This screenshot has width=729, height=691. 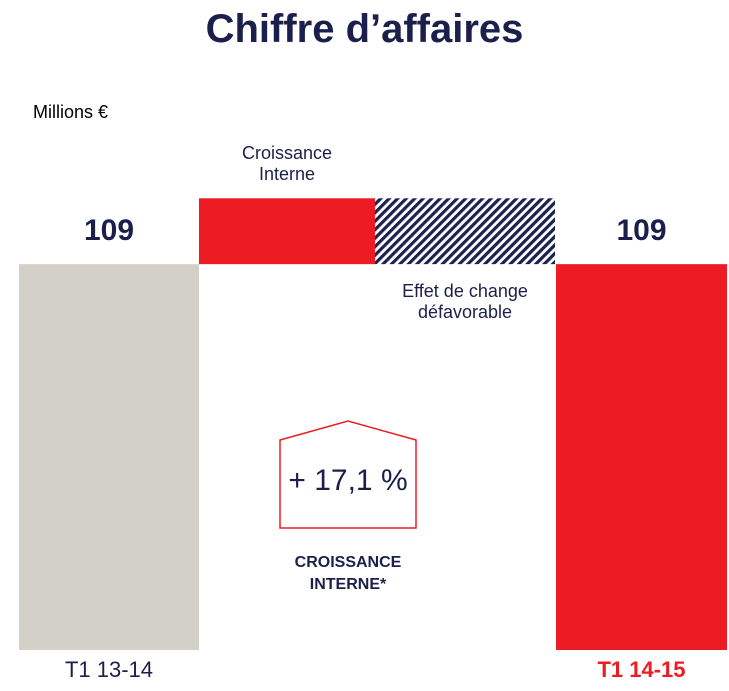 I want to click on x-tick-label: T1 13-14, so click(x=109, y=669).